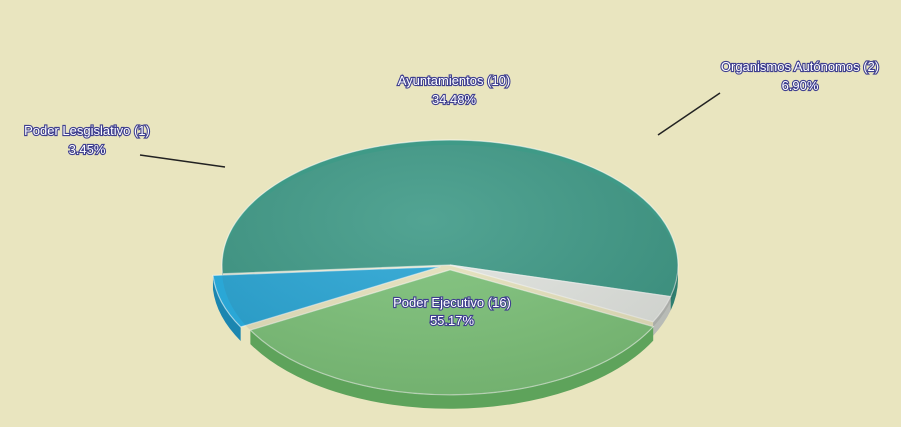 This screenshot has width=901, height=427. Describe the element at coordinates (430, 130) in the screenshot. I see `leader-lines` at that location.